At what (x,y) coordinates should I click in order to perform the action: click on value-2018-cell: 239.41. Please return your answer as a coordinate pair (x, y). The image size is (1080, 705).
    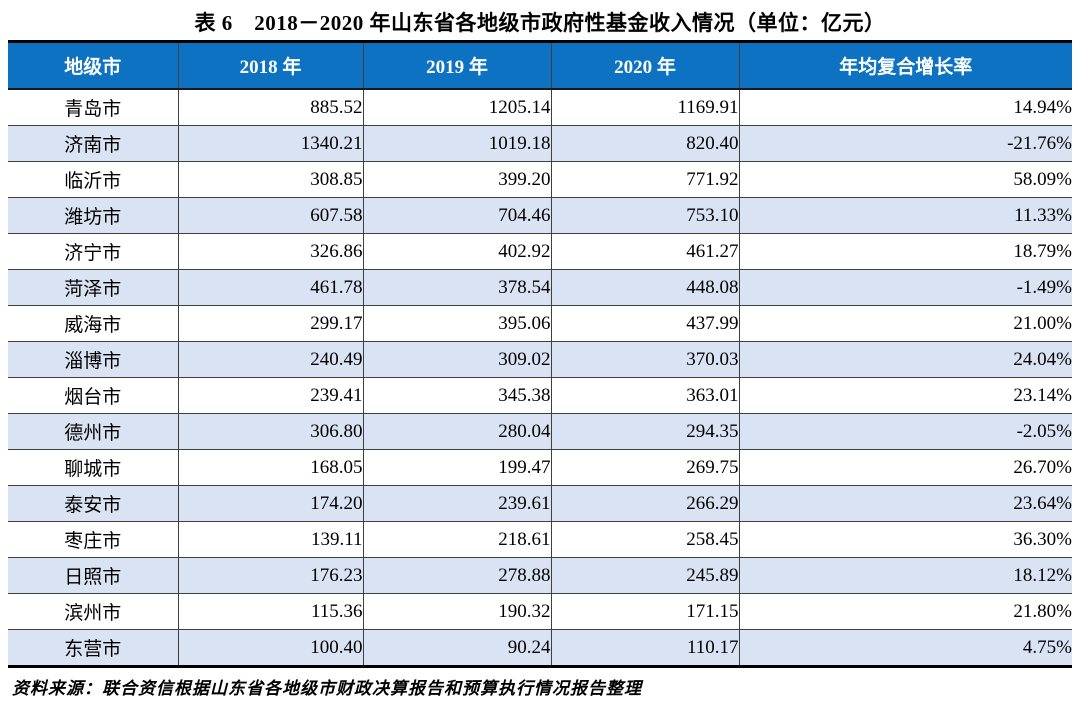
    Looking at the image, I should click on (271, 395).